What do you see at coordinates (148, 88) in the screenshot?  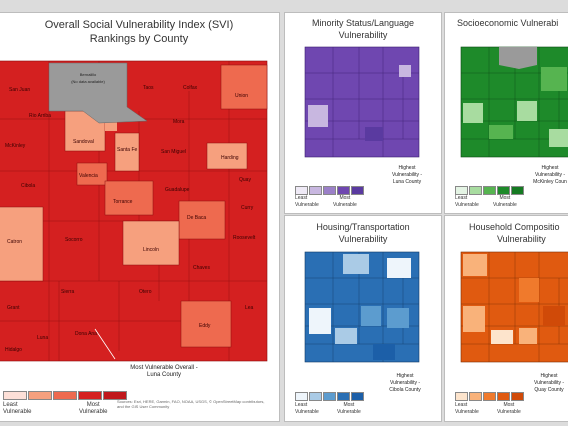 I see `svg-text: Taos` at bounding box center [148, 88].